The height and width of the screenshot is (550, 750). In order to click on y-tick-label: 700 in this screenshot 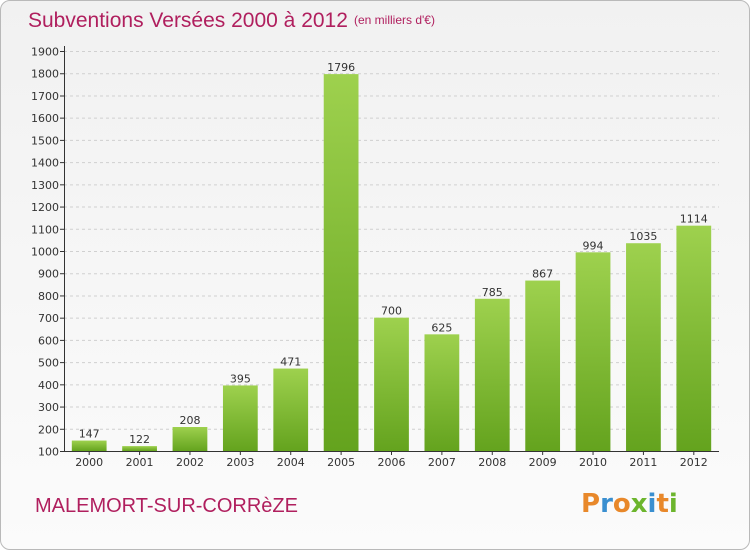, I will do `click(48, 318)`.